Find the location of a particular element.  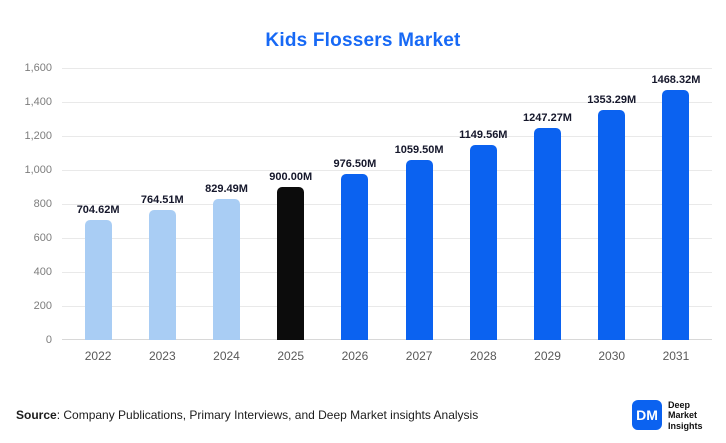

y-tick-label: 0 is located at coordinates (48, 340).